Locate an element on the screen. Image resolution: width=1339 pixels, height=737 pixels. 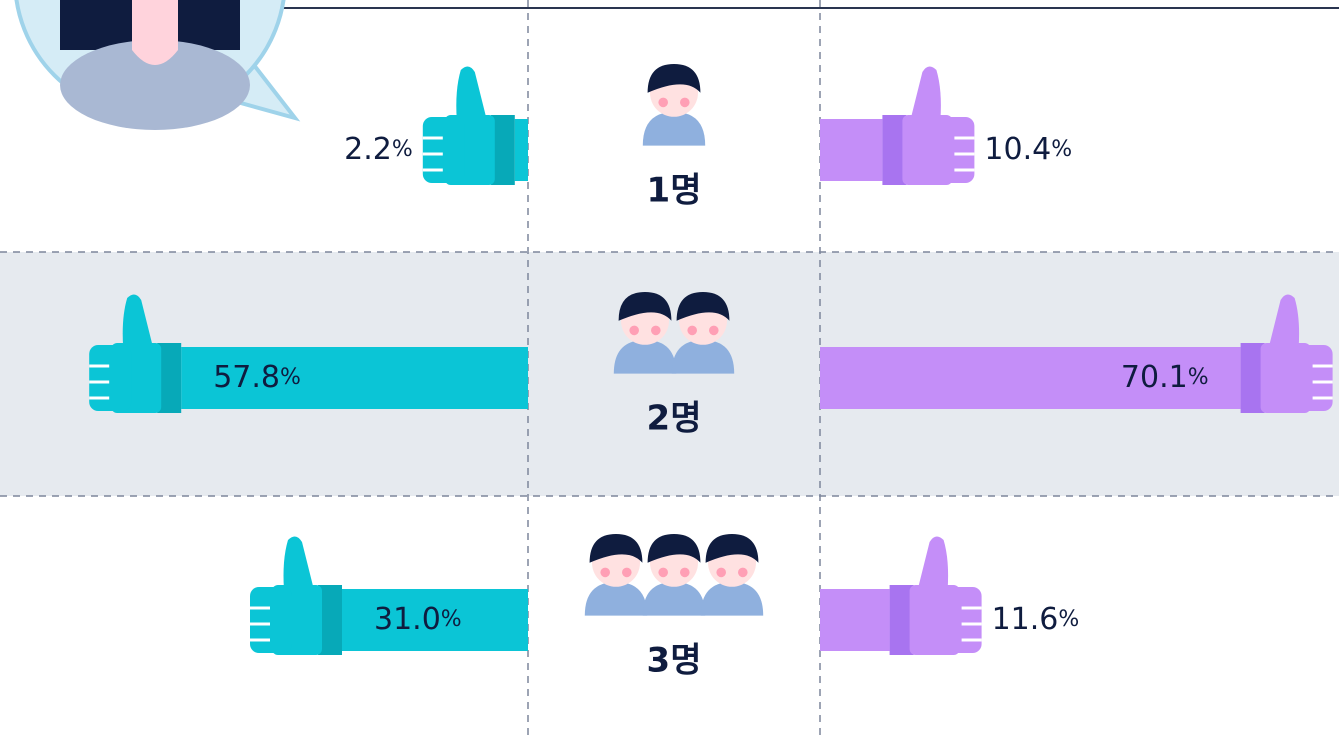
avatar is located at coordinates (157, 65).